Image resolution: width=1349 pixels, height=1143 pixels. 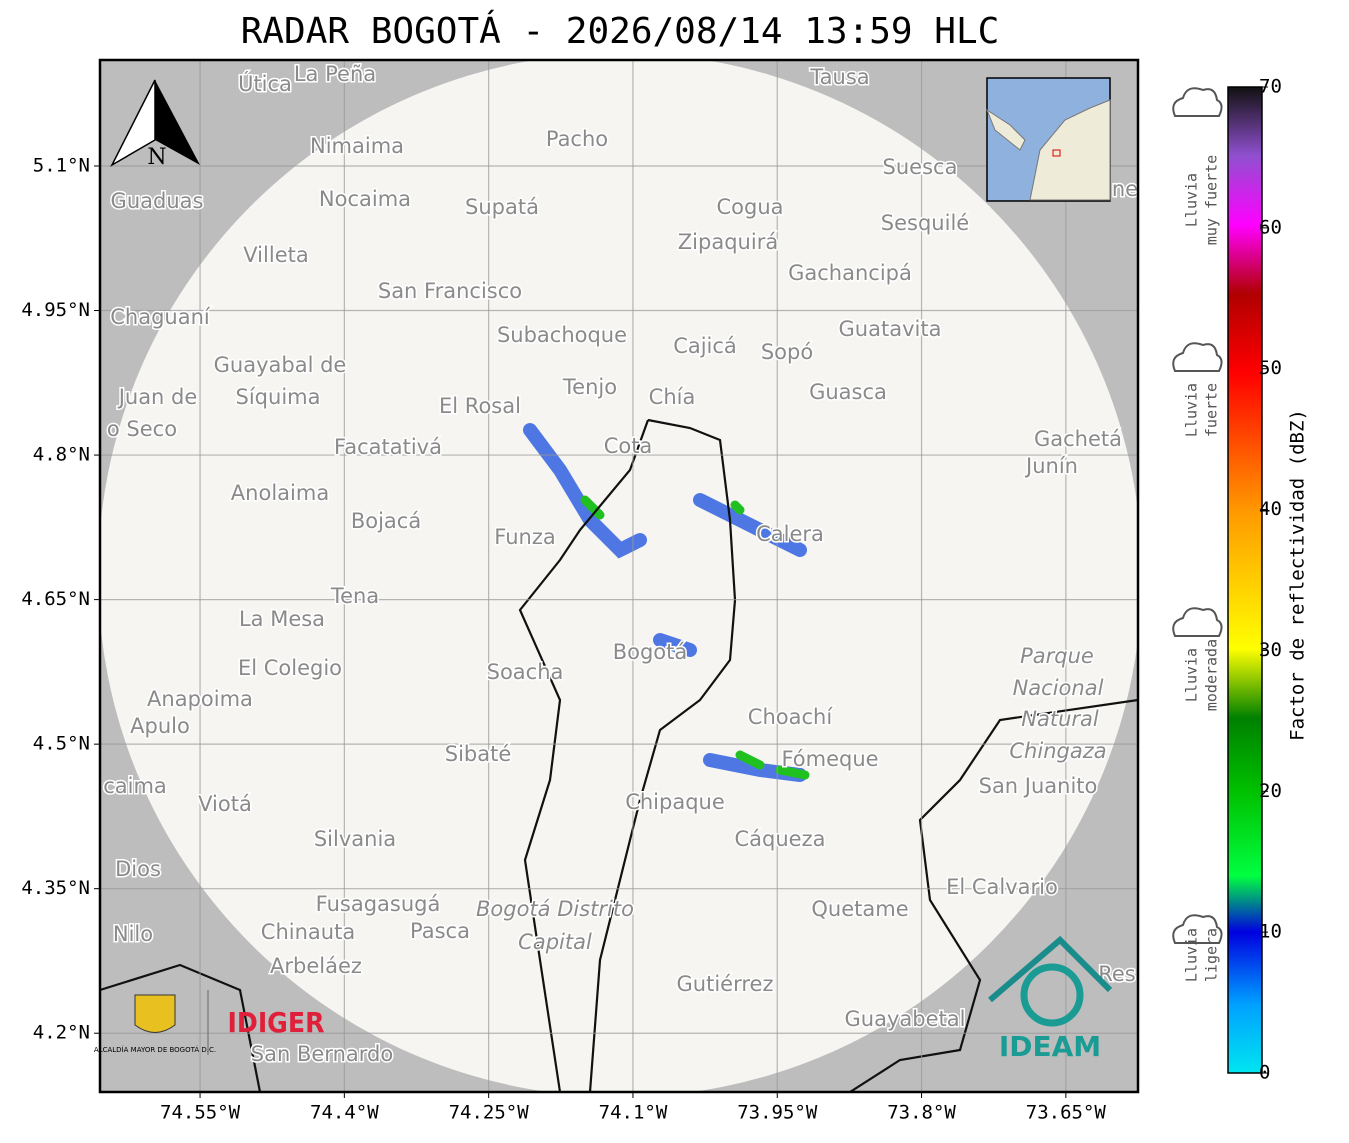 What do you see at coordinates (278, 397) in the screenshot?
I see `place-label: Síquima` at bounding box center [278, 397].